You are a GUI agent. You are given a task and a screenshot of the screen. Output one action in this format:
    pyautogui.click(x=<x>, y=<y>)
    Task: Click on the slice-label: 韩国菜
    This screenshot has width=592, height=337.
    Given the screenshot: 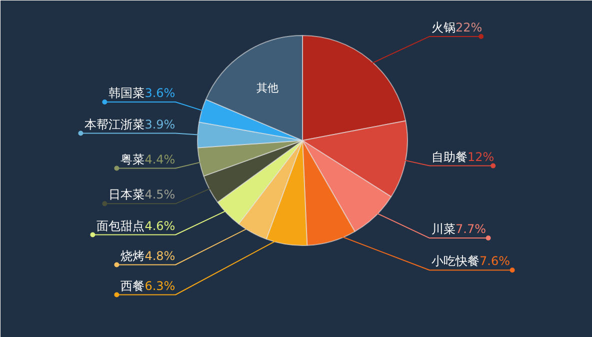 What is the action you would take?
    pyautogui.click(x=126, y=93)
    